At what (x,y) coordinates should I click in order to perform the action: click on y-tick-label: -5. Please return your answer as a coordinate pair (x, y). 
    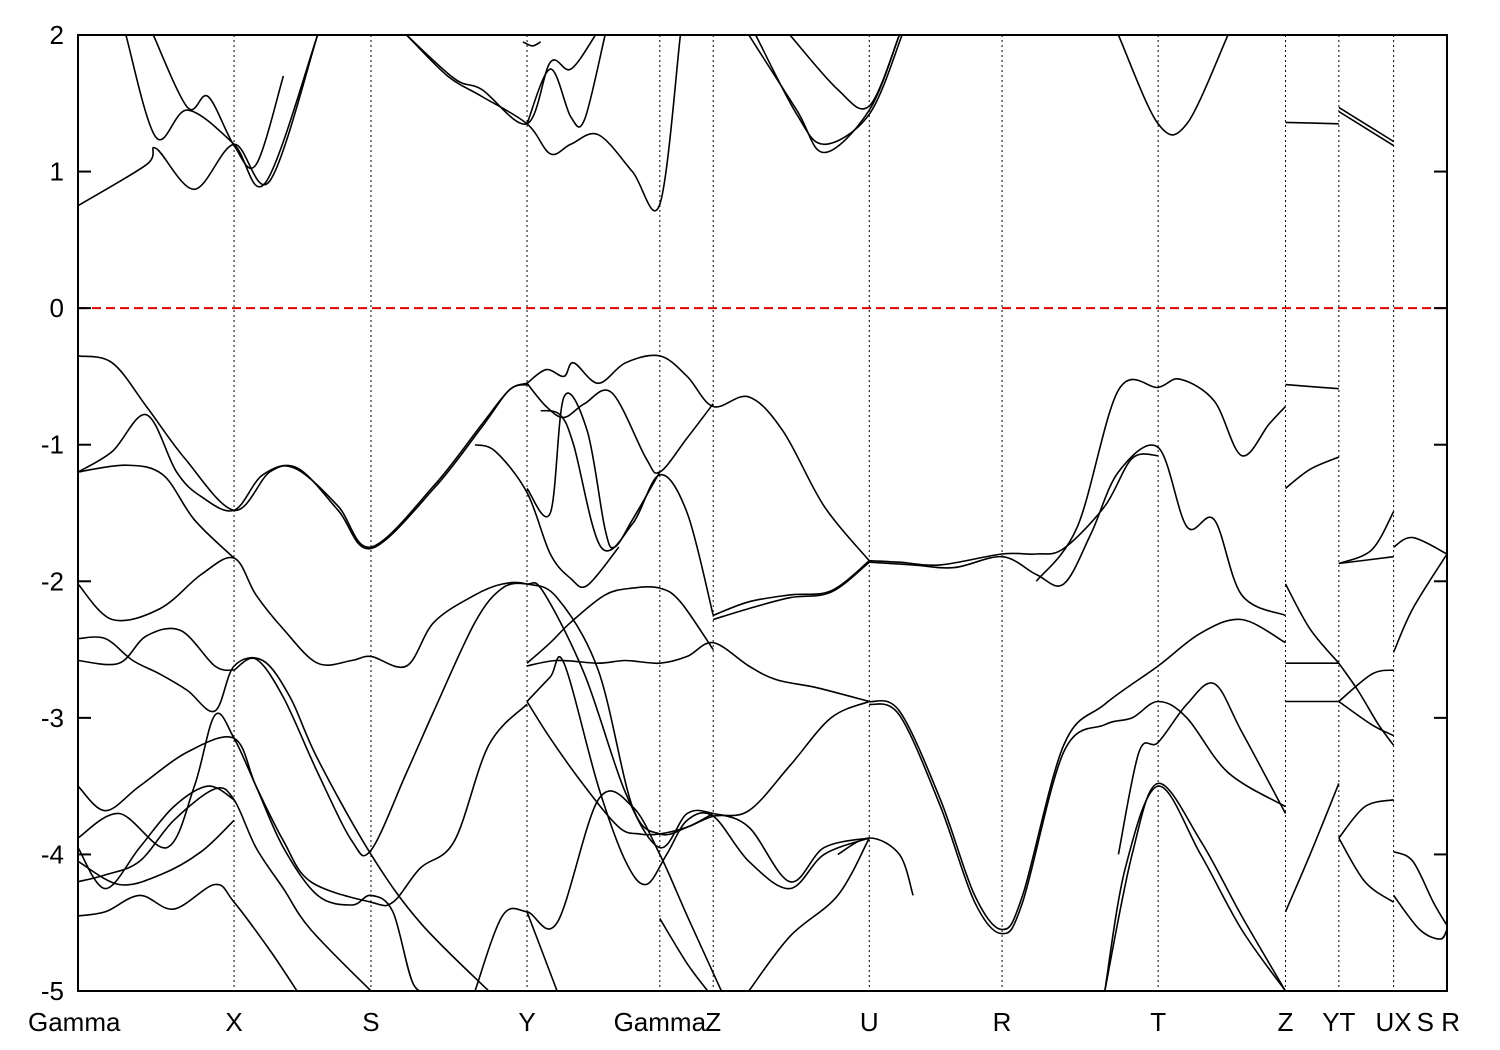
    Looking at the image, I should click on (52, 991).